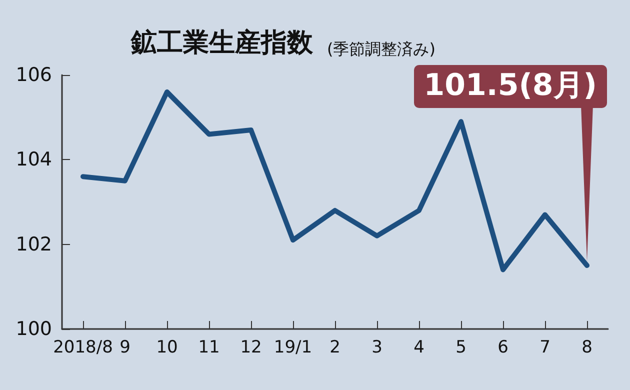 This screenshot has height=390, width=630. Describe the element at coordinates (335, 348) in the screenshot. I see `x-tick-label: 2` at that location.